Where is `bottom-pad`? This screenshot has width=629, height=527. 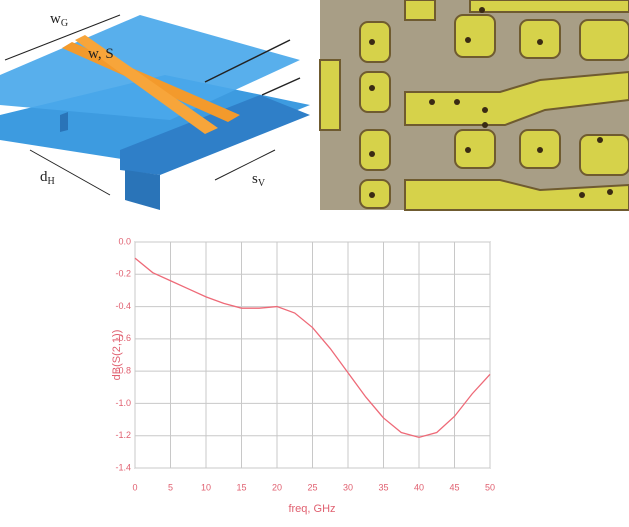
bottom-pad is located at coordinates (215, 135).